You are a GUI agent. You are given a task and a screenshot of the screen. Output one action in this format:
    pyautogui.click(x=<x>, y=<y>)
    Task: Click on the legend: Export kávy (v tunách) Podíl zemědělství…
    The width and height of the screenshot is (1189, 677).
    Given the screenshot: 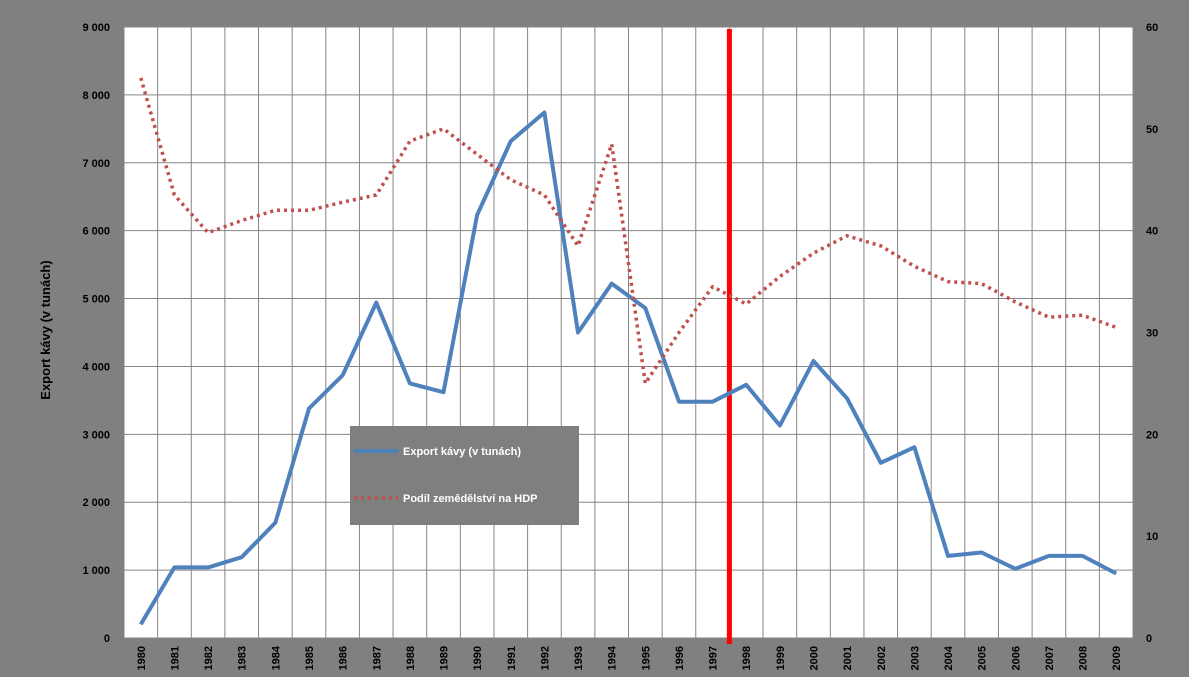 What is the action you would take?
    pyautogui.click(x=464, y=475)
    